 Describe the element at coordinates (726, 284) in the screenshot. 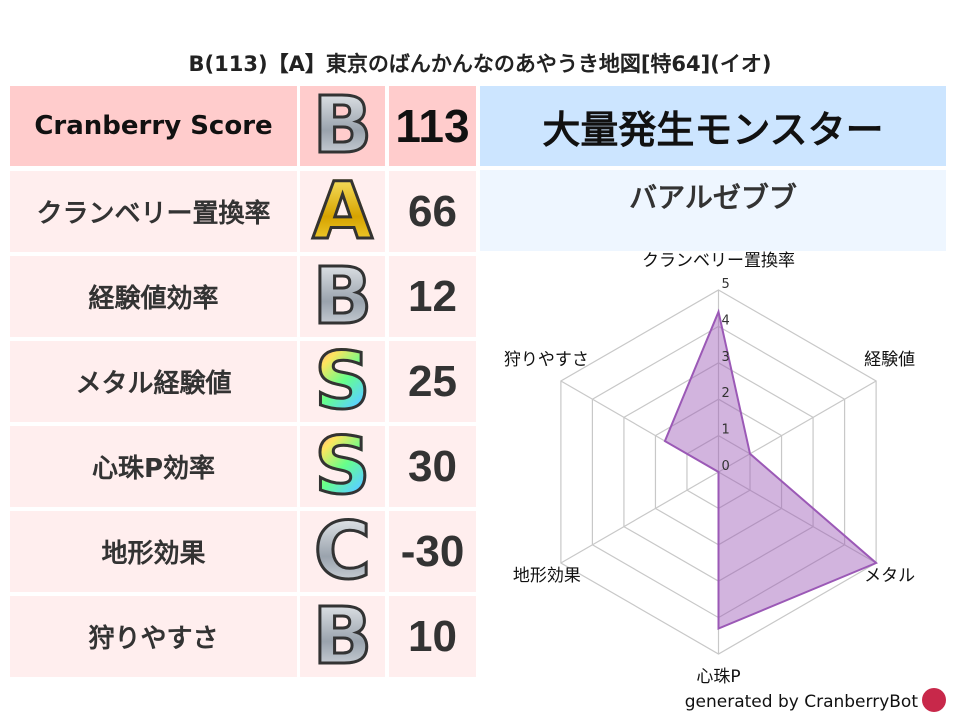

I see `tick-label: 5` at that location.